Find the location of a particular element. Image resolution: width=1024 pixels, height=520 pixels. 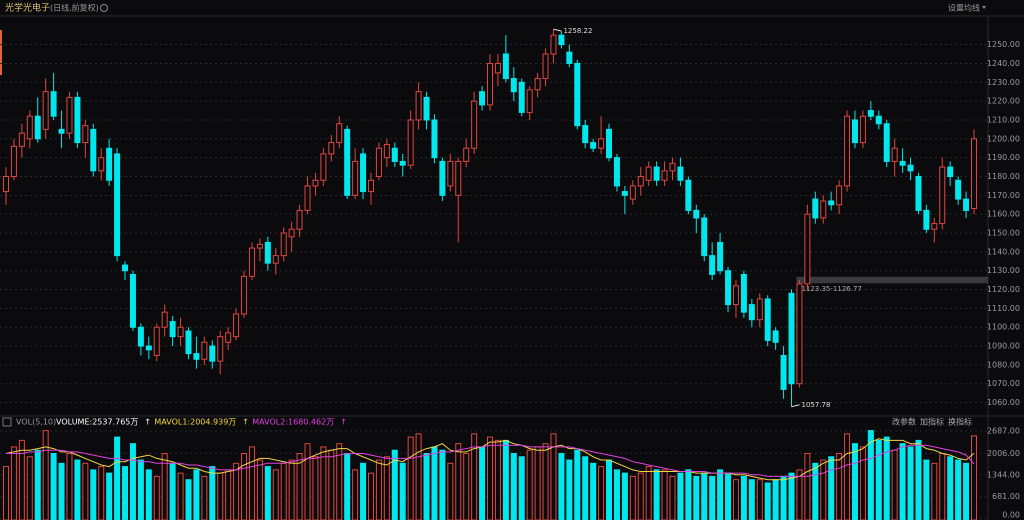

collapse-icon is located at coordinates (7, 422).